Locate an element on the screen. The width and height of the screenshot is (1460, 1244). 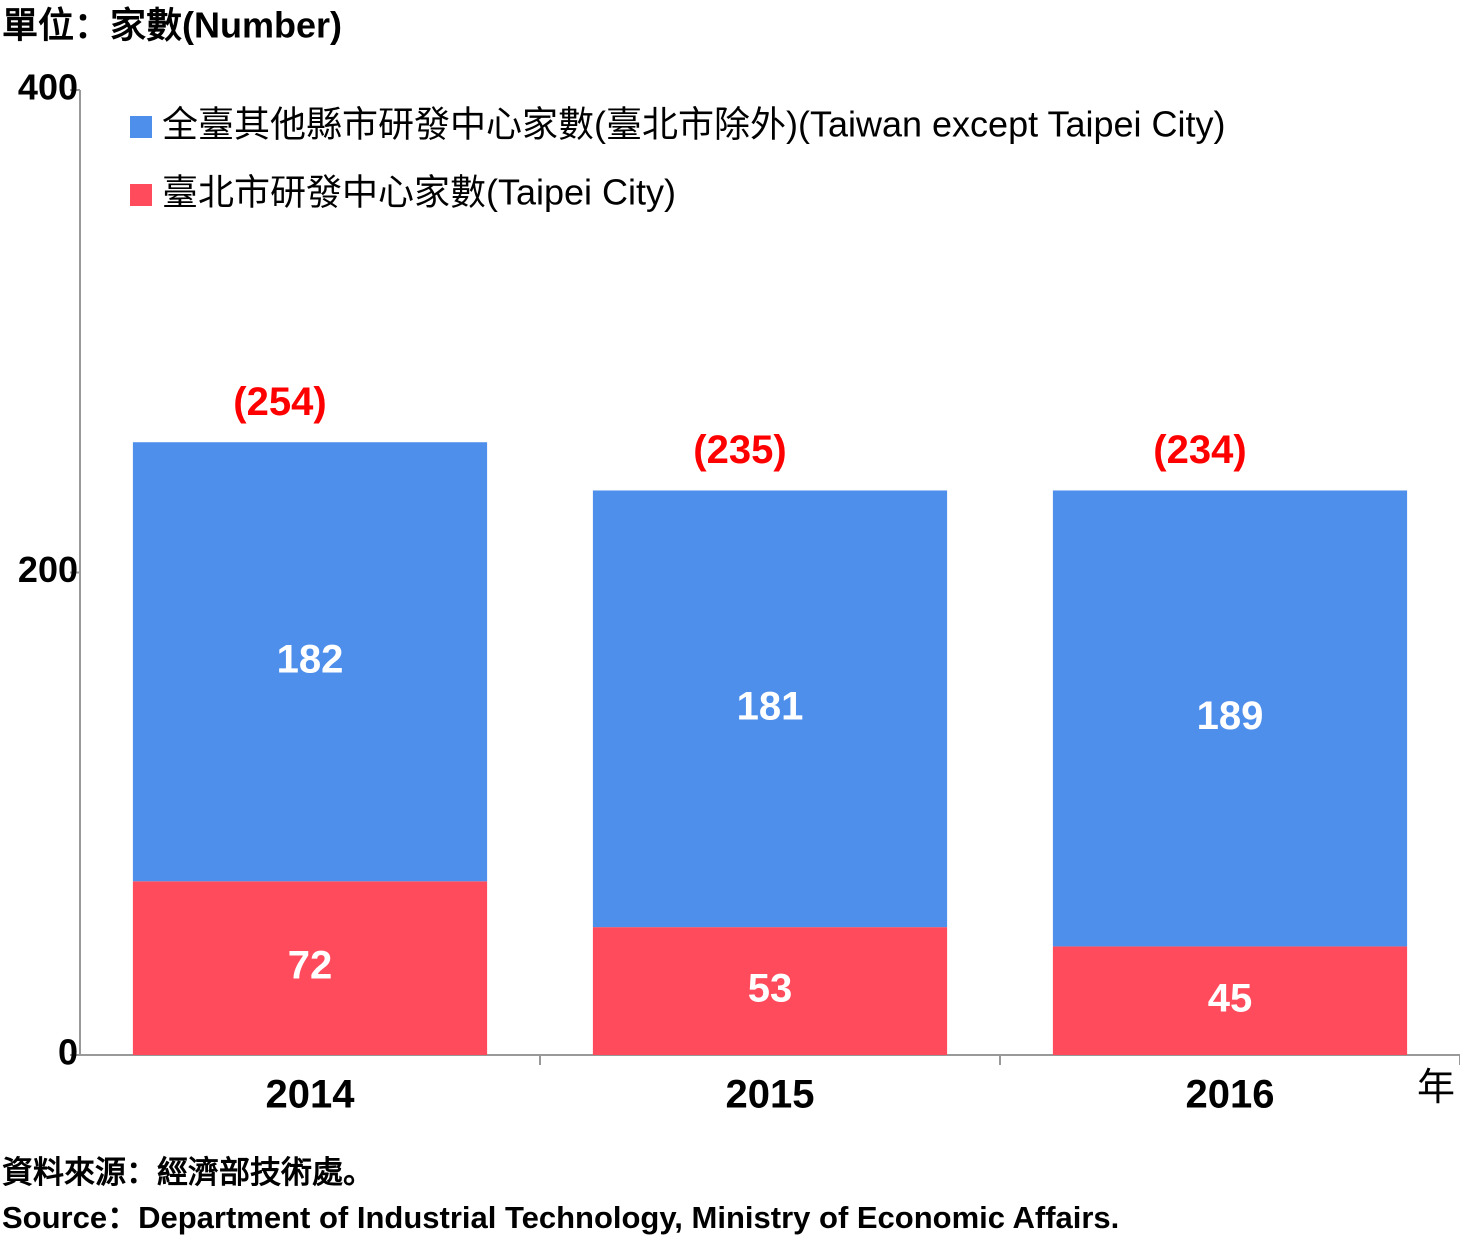
total-label: (235) is located at coordinates (739, 450).